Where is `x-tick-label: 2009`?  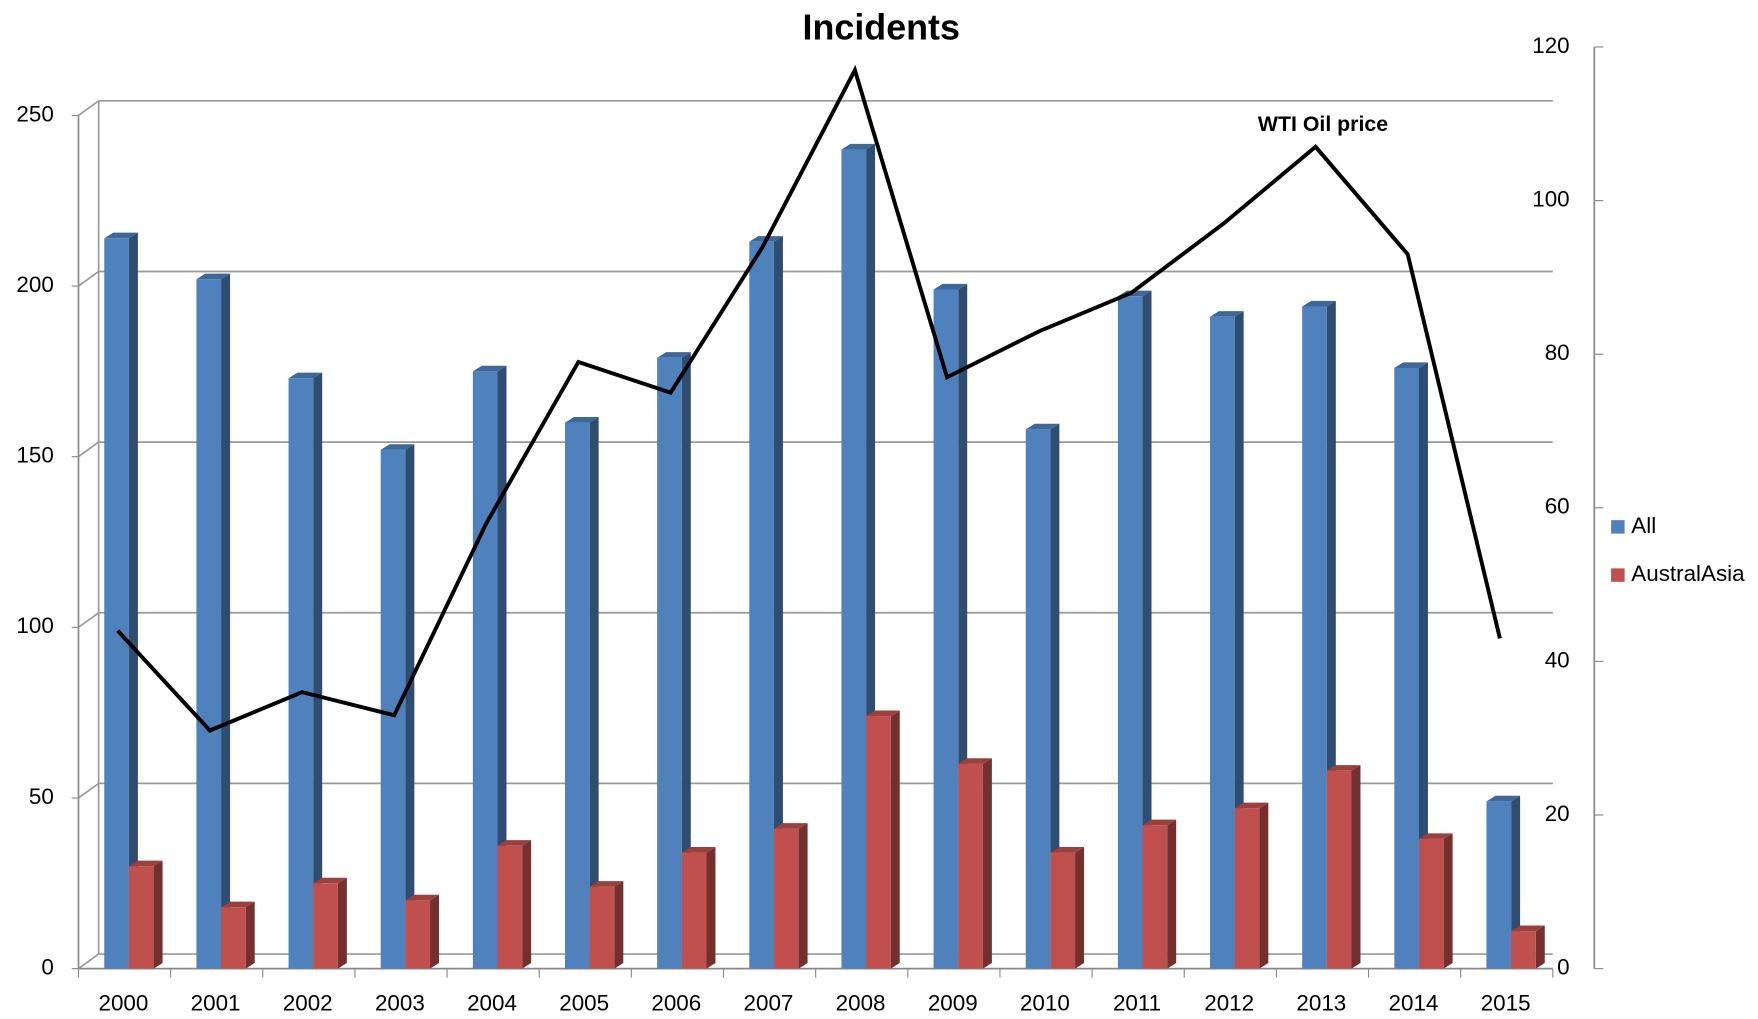
x-tick-label: 2009 is located at coordinates (953, 1002).